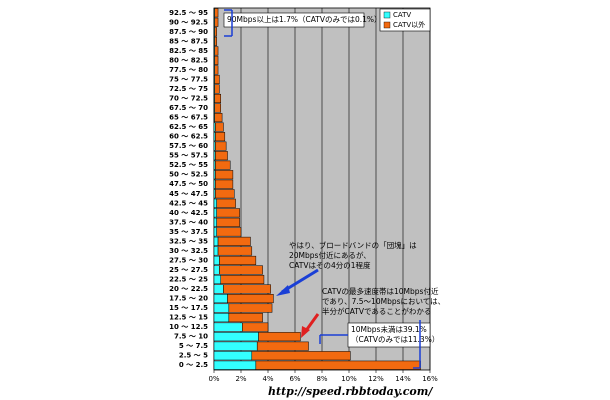 The width and height of the screenshot is (610, 400). I want to click on y-tick-label: 17.5 ～ 20, so click(188, 299).